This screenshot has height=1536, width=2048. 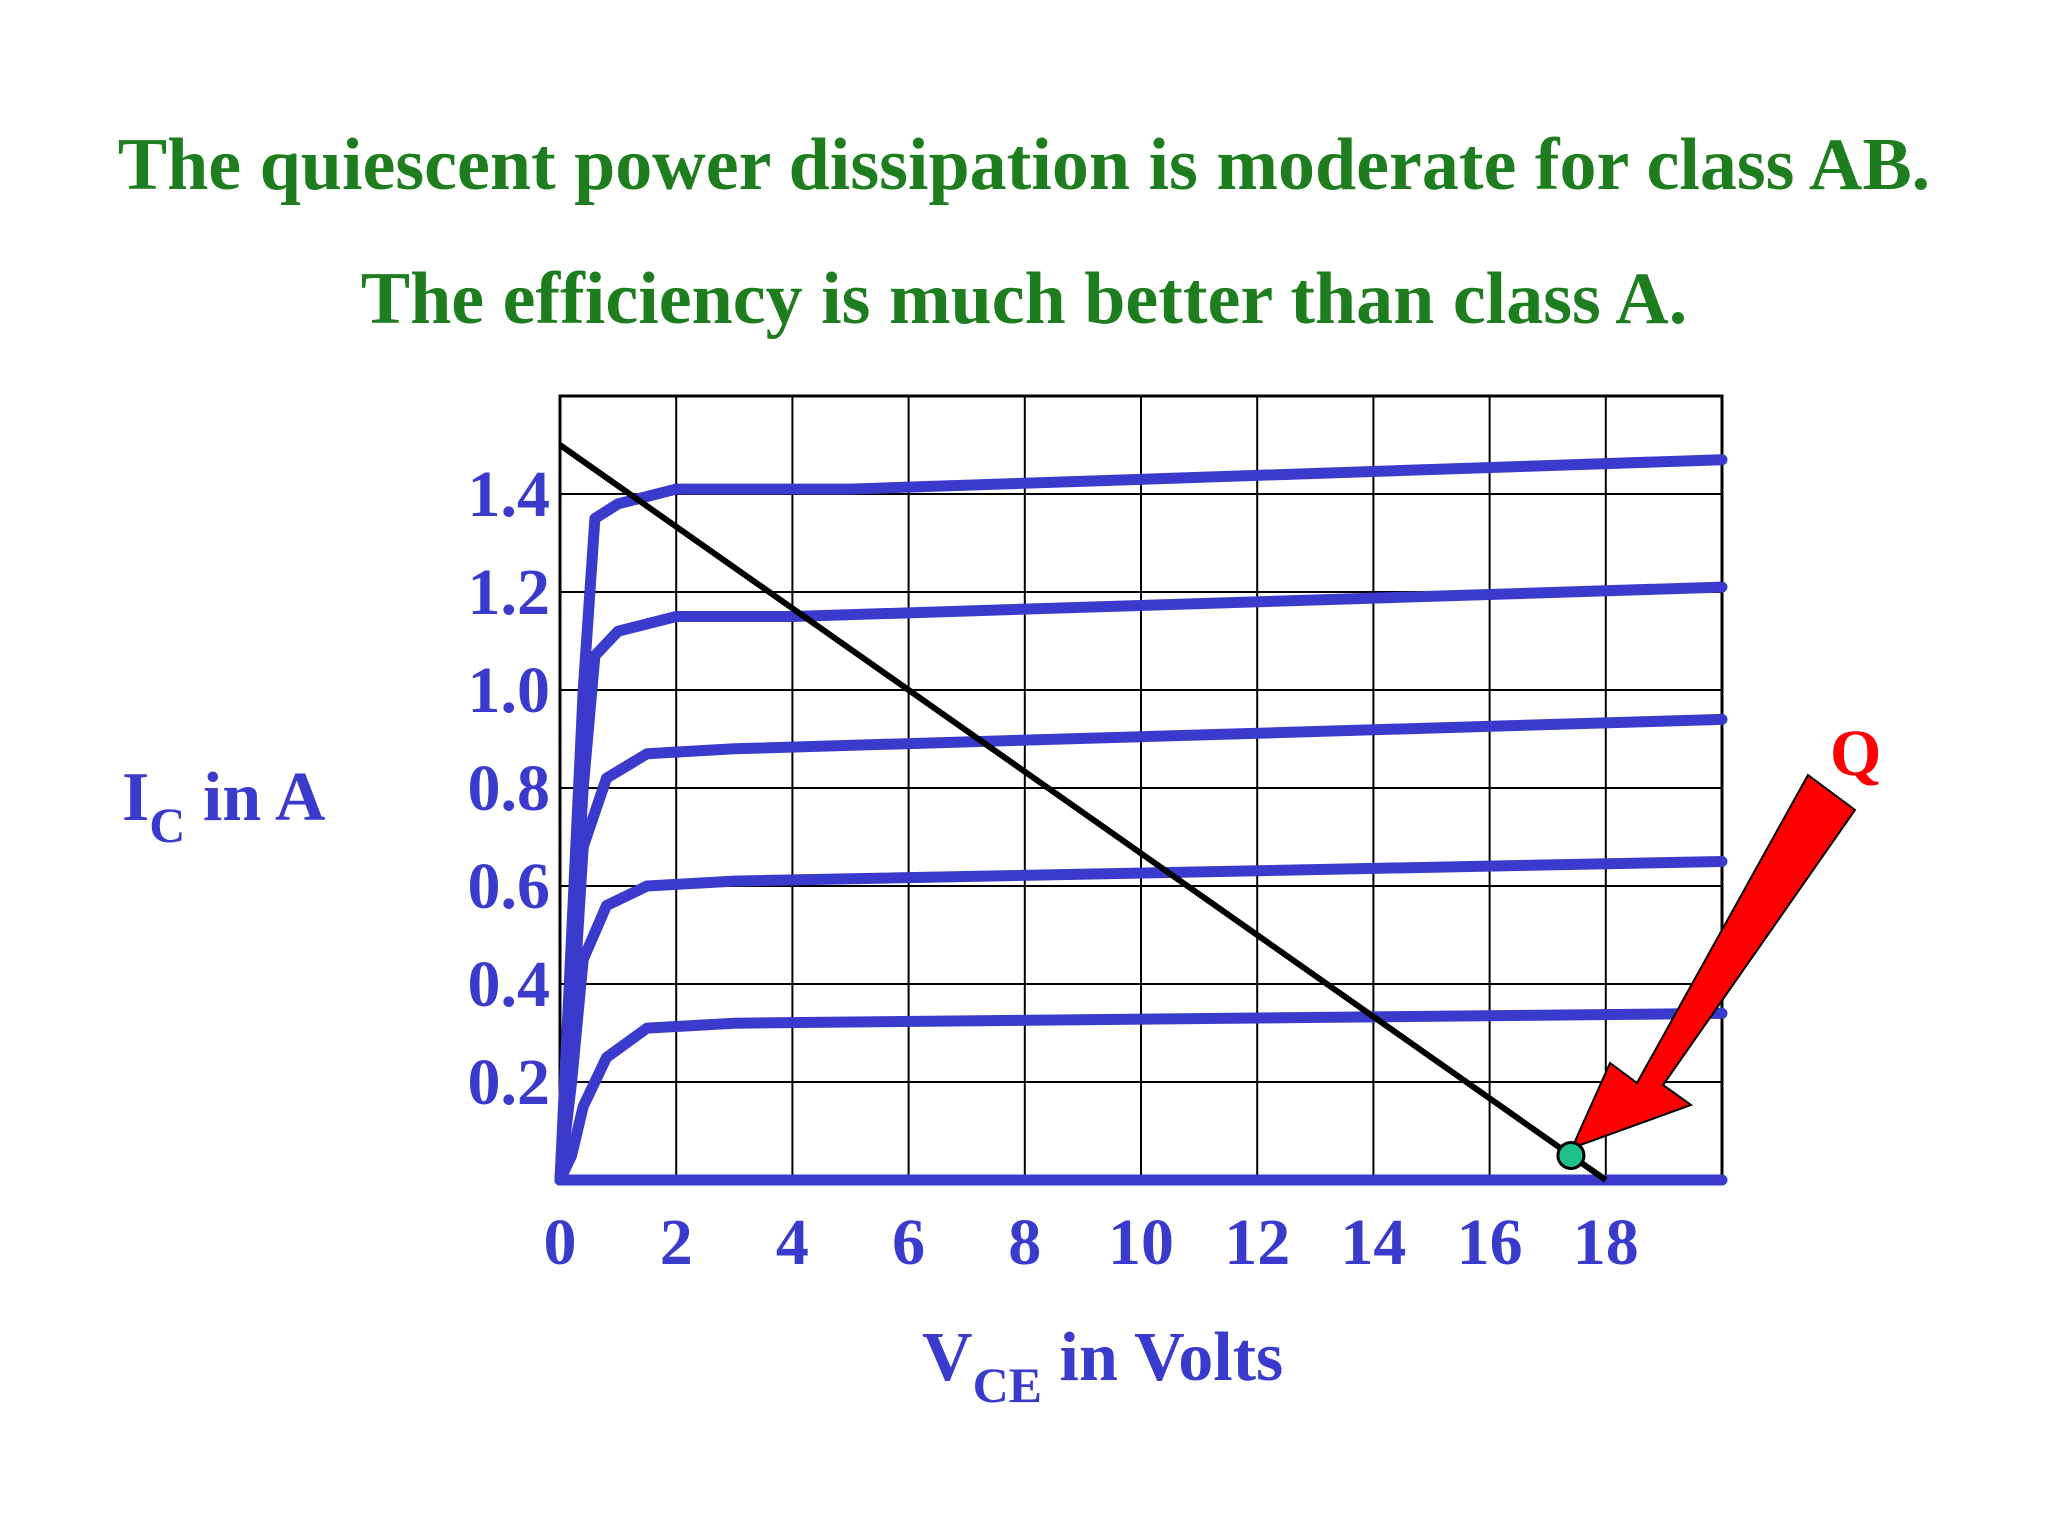 I want to click on x-tick-label: 16, so click(x=1490, y=1242).